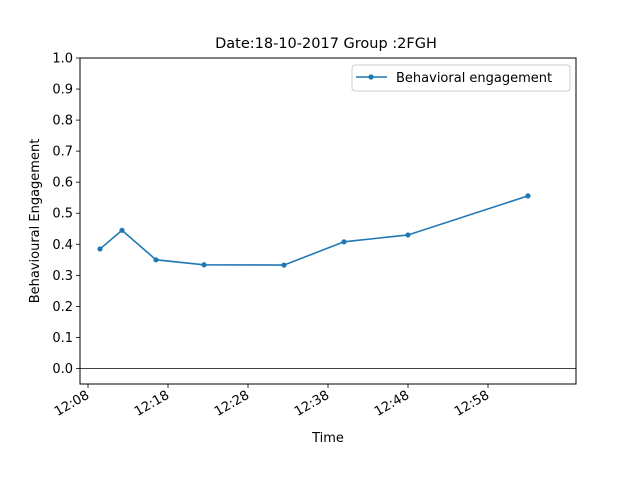 Image resolution: width=640 pixels, height=480 pixels. Describe the element at coordinates (232, 404) in the screenshot. I see `x-tick-label: 12:28` at that location.